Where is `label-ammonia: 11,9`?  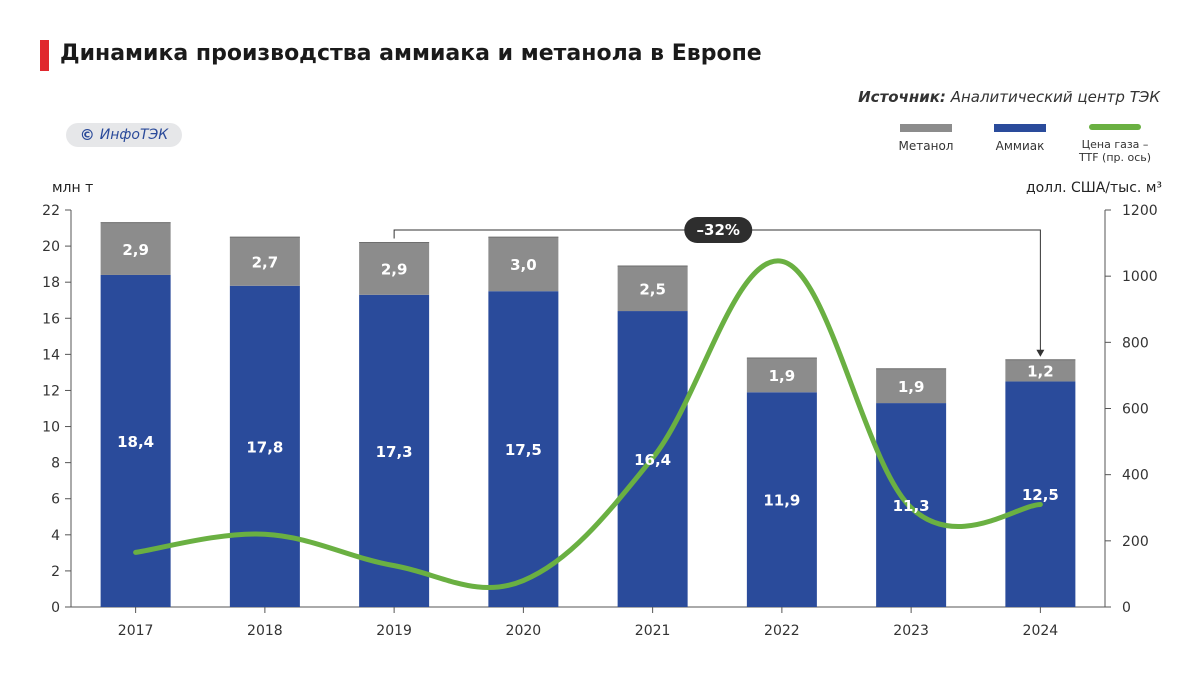
label-ammonia: 11,9 is located at coordinates (781, 501).